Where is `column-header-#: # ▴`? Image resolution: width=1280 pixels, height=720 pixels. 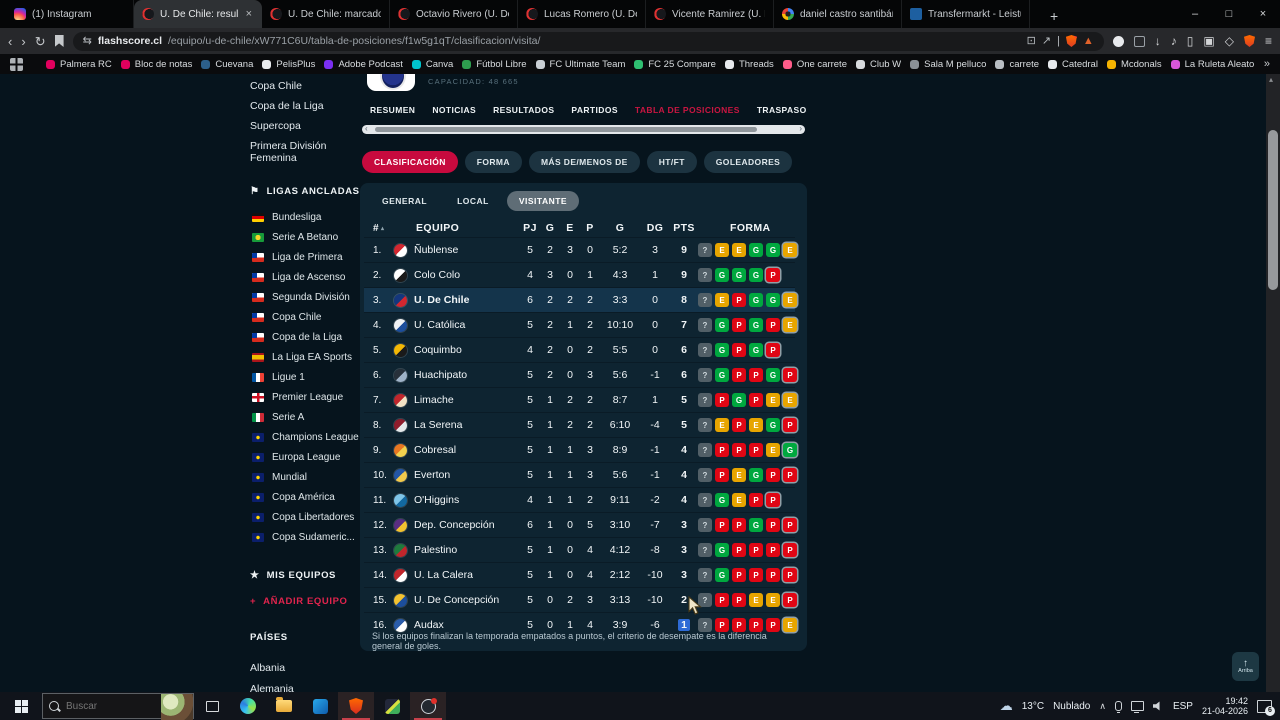
column-header-#: # ▴ is located at coordinates (379, 228).